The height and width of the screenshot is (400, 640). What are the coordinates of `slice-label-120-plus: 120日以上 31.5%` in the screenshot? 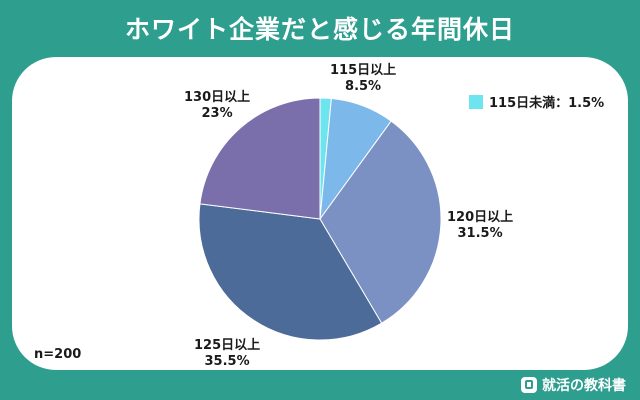 It's located at (480, 226).